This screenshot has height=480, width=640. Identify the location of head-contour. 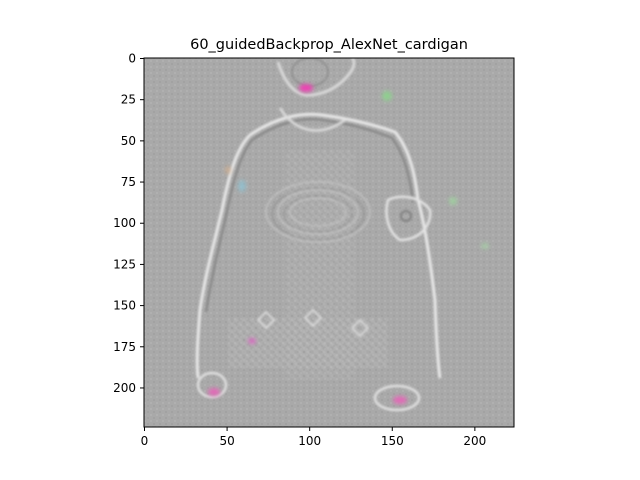
(316, 77).